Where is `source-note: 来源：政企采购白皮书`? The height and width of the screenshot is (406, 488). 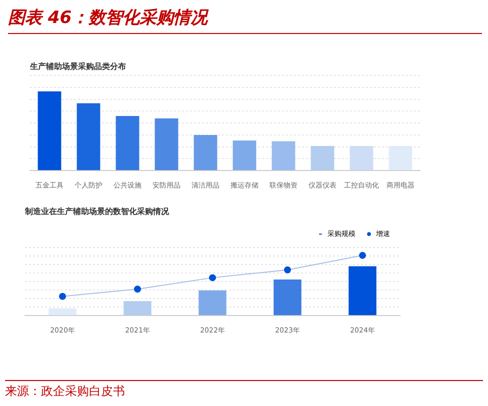
source-note: 来源：政企采购白皮书 is located at coordinates (244, 390).